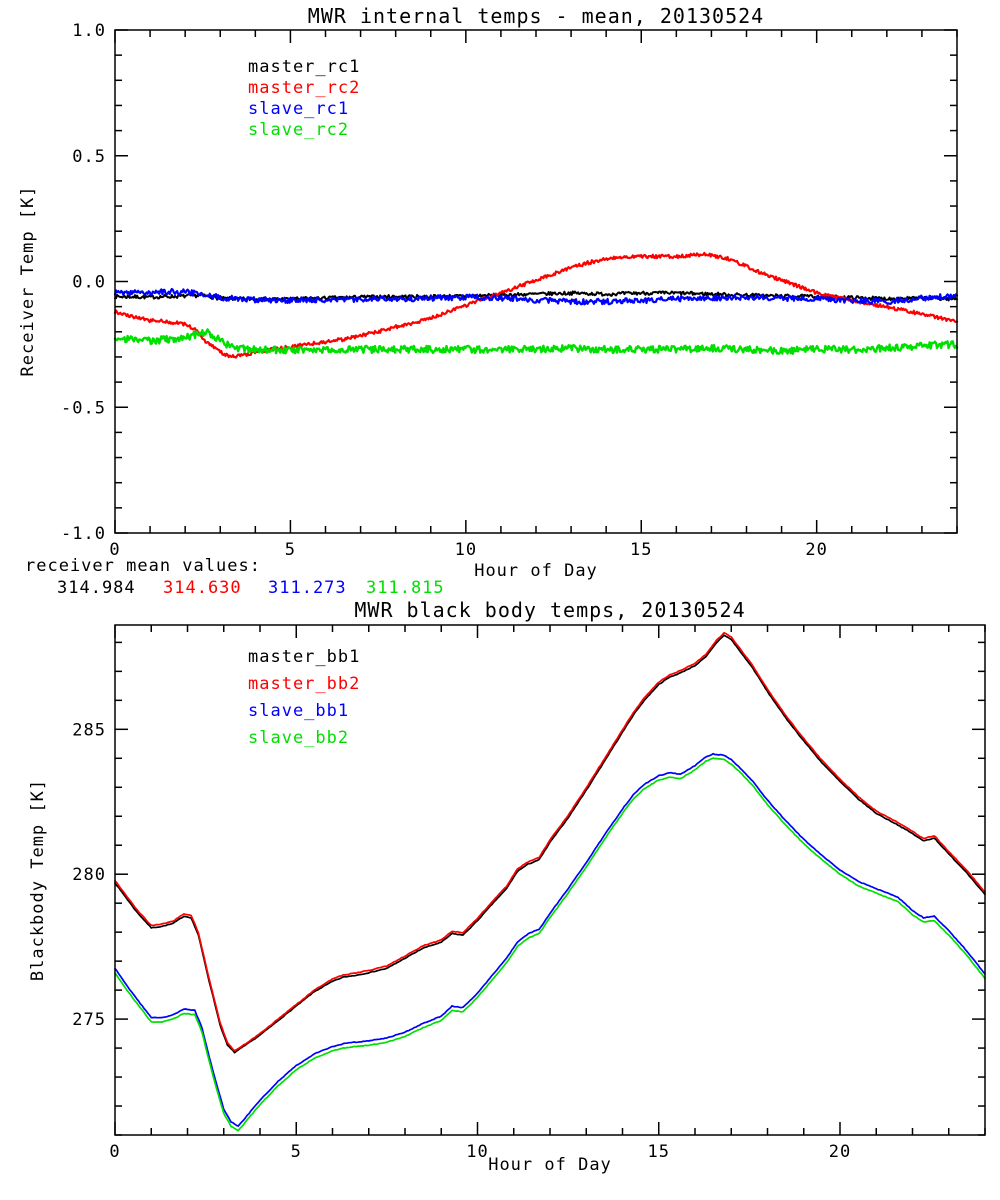 This screenshot has height=1200, width=1000. Describe the element at coordinates (536, 341) in the screenshot. I see `series-slave_rc2` at that location.